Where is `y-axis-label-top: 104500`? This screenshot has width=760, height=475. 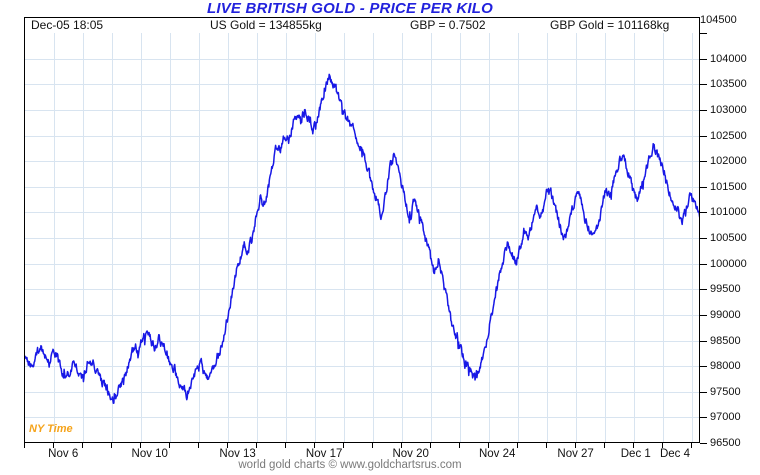
y-axis-label-top: 104500 is located at coordinates (718, 20).